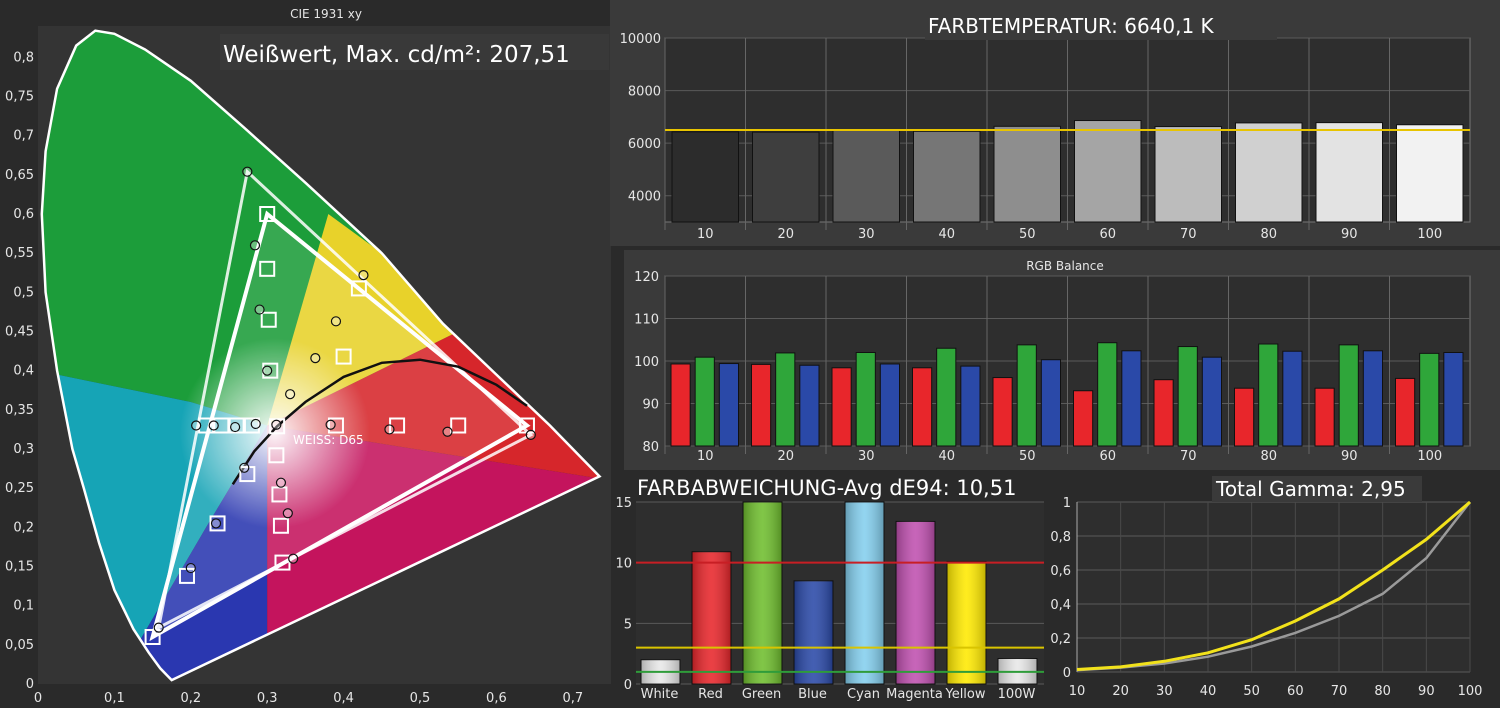 The image size is (1500, 708). I want to click on cie-y-tick: 0,3, so click(23, 449).